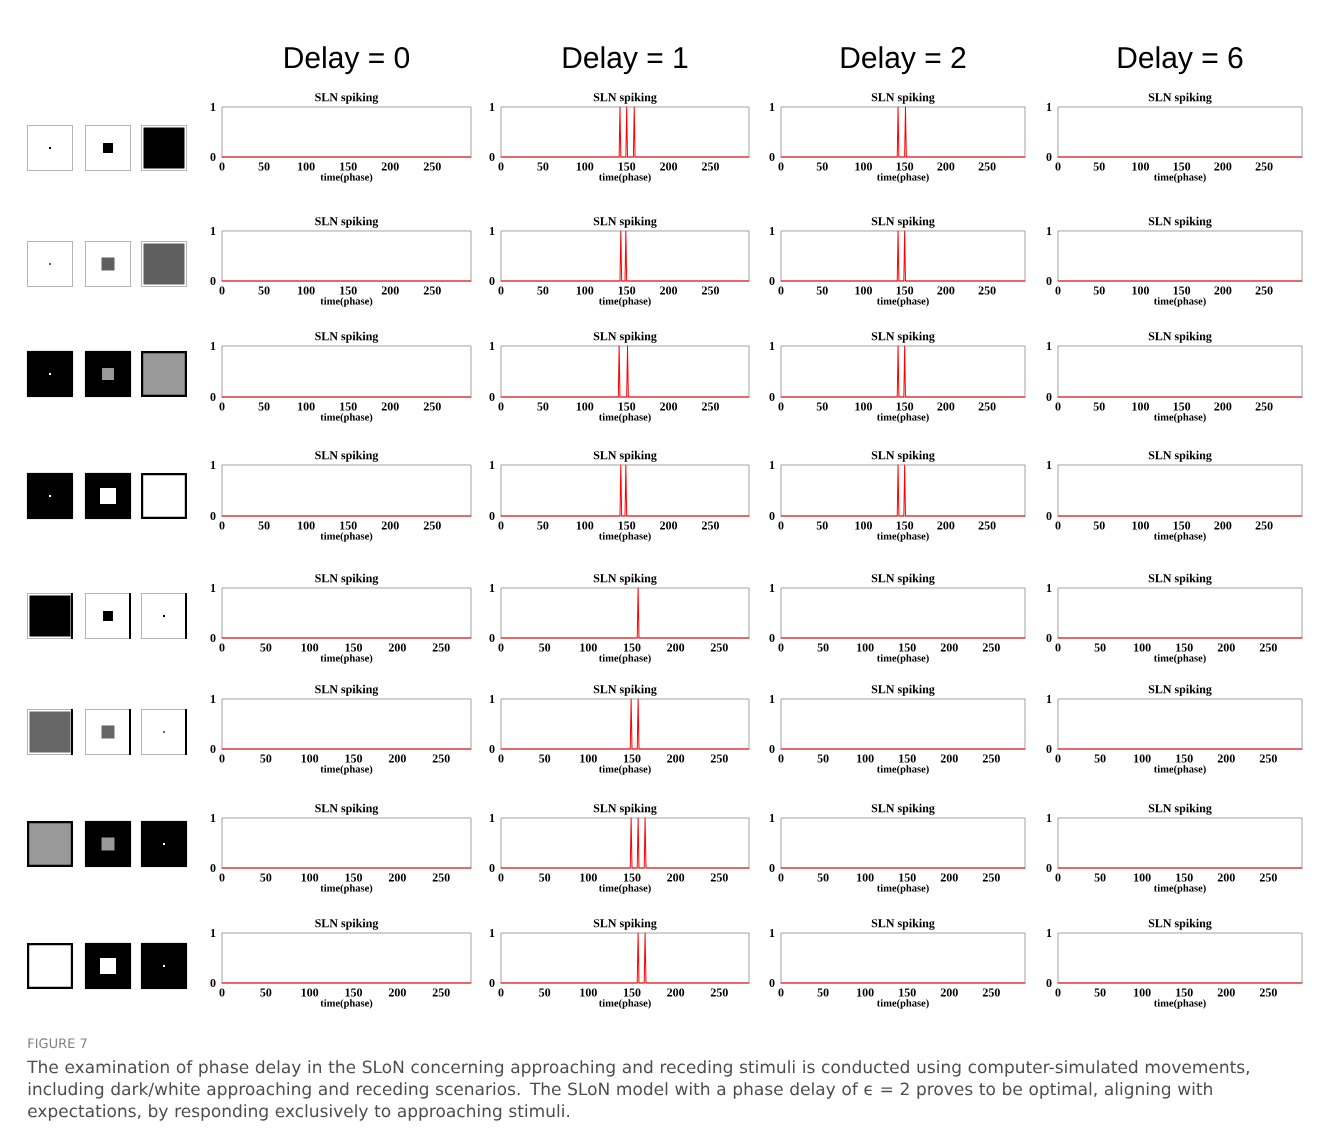 The image size is (1326, 1147). I want to click on text: The examination of phase delay in the SLoN concerning approaching and receding stimuli is conducted using computer-simulated movements, including dark/white approaching and receding scenarios. The SLoN model with a phase delay of ϵ = 2 proves to be optimal, aligning with expectations, by responding exclusively to approaching stimuli., so click(638, 1090).